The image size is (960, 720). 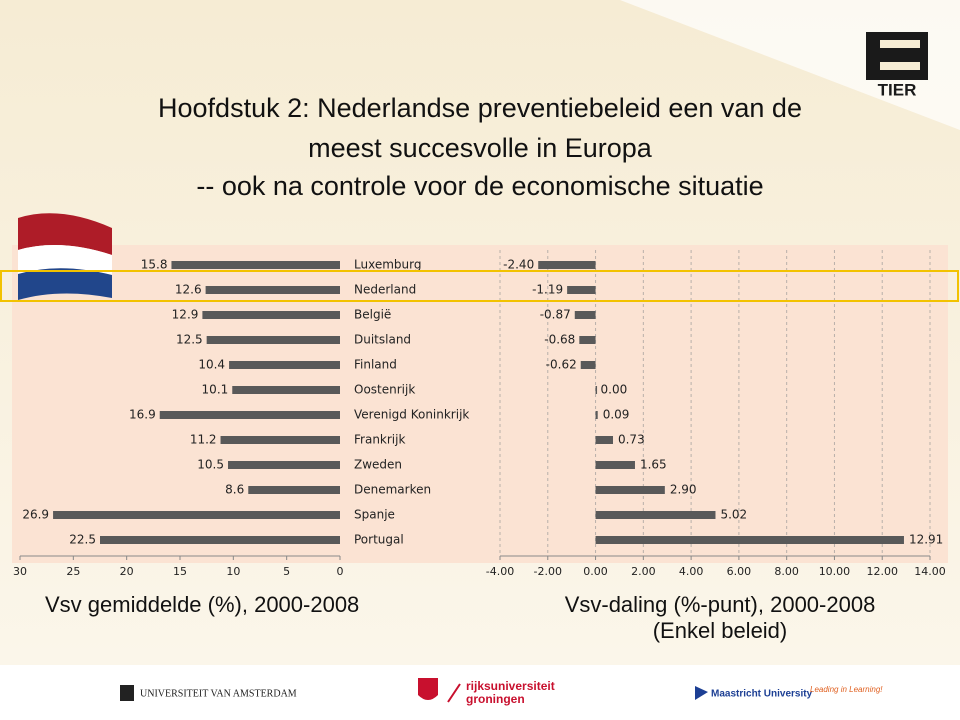 What do you see at coordinates (392, 490) in the screenshot?
I see `category-label: Denemarken` at bounding box center [392, 490].